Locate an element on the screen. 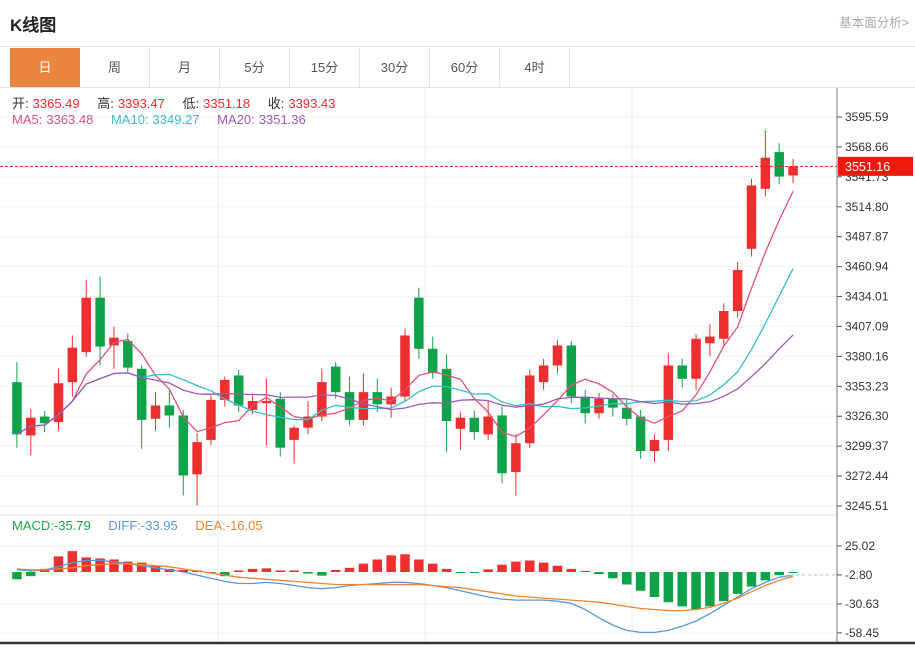 Image resolution: width=915 pixels, height=647 pixels. current-price-badge is located at coordinates (875, 166).